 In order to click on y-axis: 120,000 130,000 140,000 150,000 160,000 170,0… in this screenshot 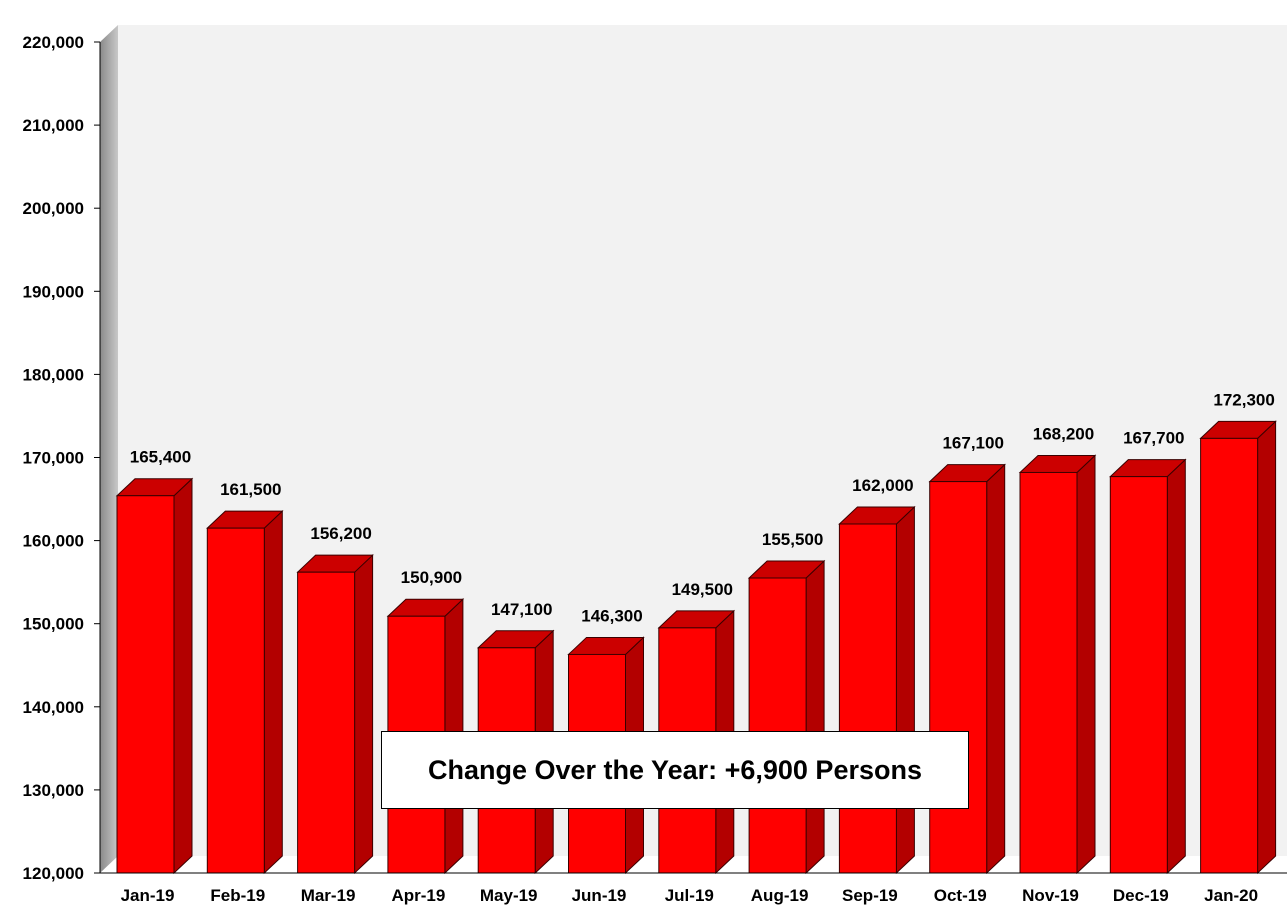, I will do `click(62, 458)`.